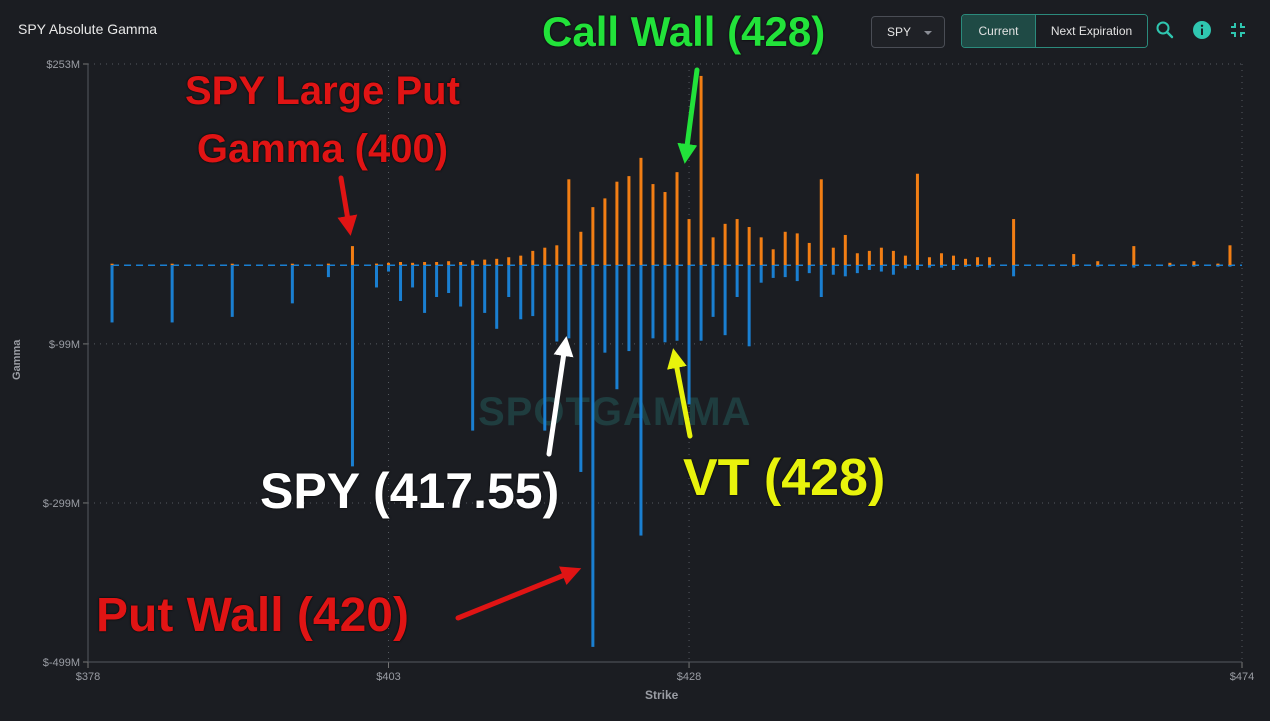 This screenshot has height=721, width=1270. Describe the element at coordinates (680, 393) in the screenshot. I see `arrow-vt` at that location.